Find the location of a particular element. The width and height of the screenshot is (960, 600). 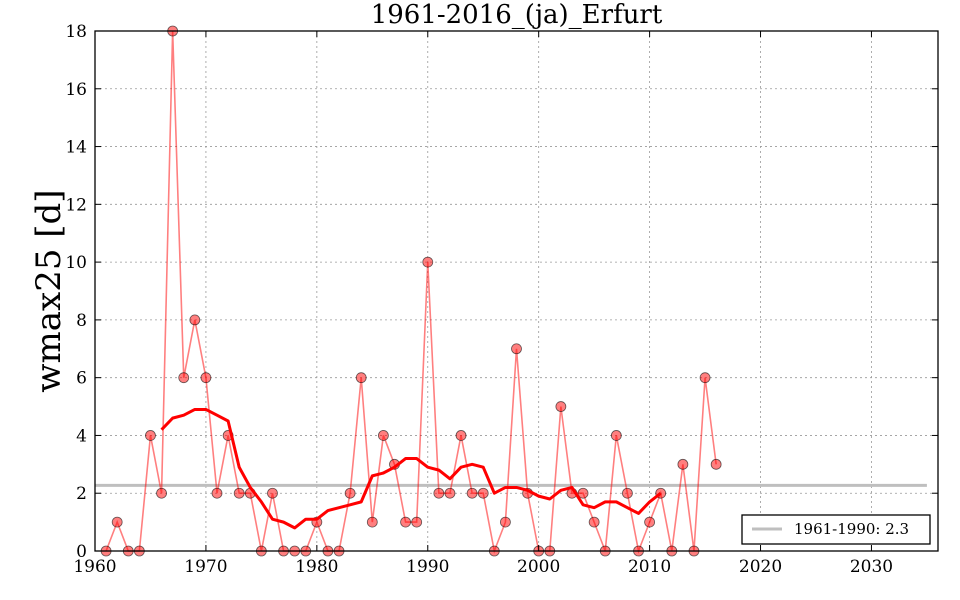

y-tick-label: 18 is located at coordinates (76, 32).